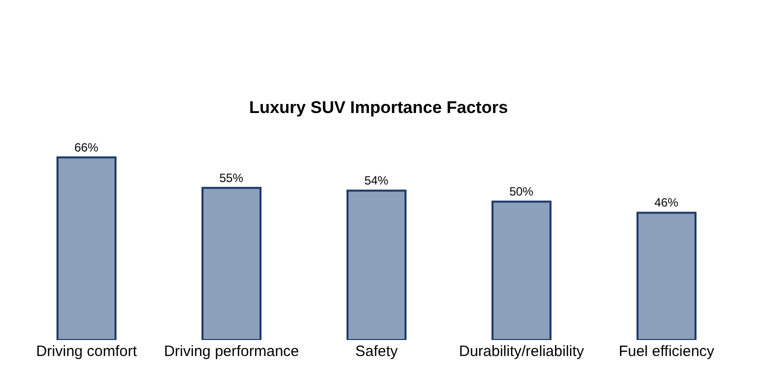  Describe the element at coordinates (378, 107) in the screenshot. I see `chart-title: Luxury SUV Importance Factors` at that location.